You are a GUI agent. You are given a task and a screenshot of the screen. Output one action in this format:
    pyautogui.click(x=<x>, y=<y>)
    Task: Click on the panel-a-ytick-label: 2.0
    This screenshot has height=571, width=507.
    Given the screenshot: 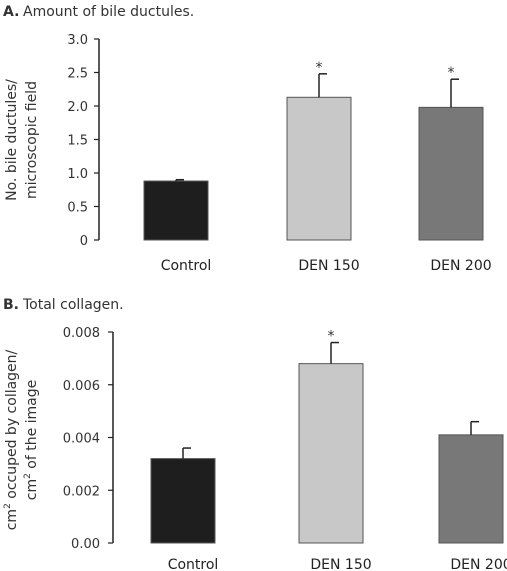 What is the action you would take?
    pyautogui.click(x=77, y=107)
    